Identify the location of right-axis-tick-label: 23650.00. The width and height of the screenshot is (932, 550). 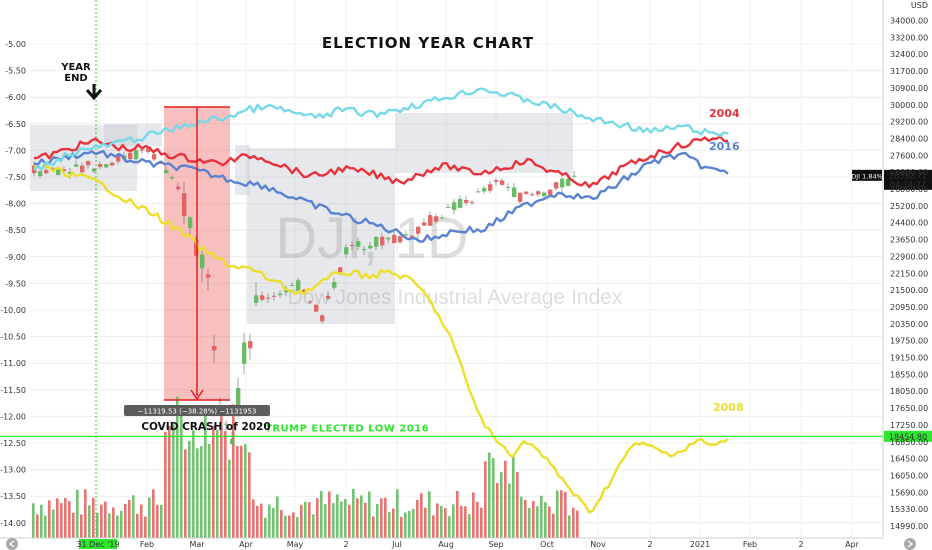
(909, 240).